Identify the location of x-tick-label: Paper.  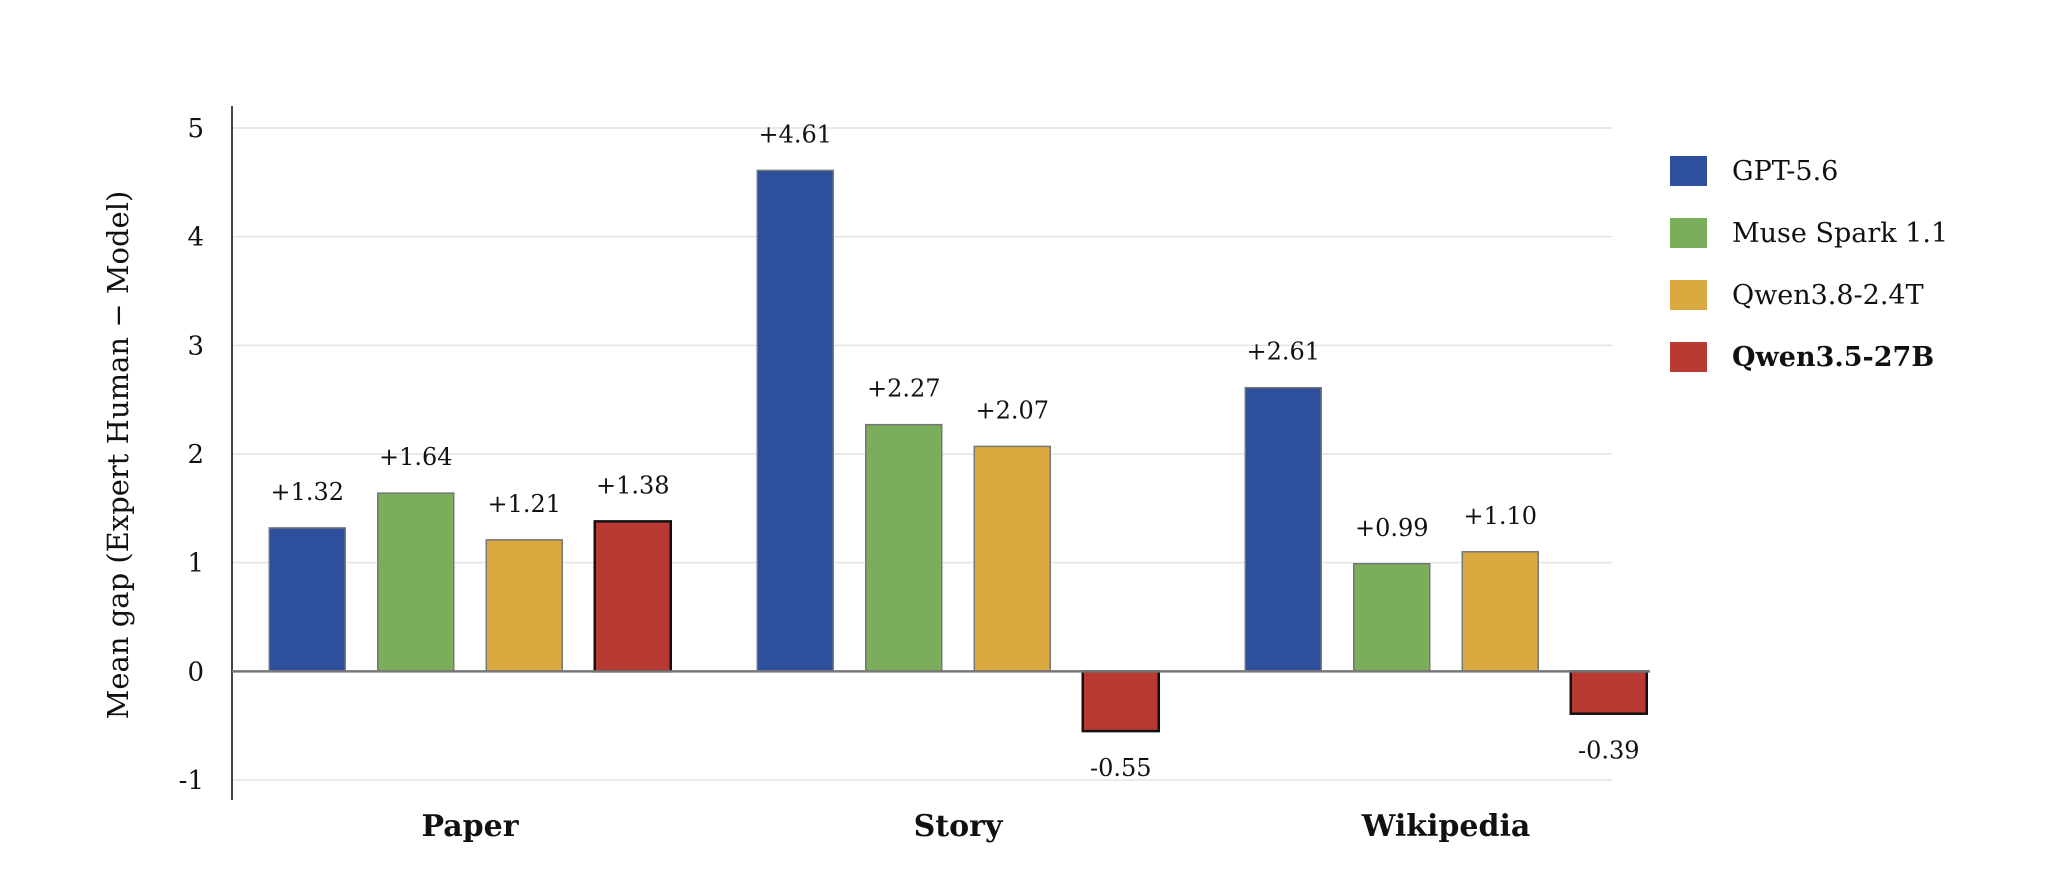
(470, 826).